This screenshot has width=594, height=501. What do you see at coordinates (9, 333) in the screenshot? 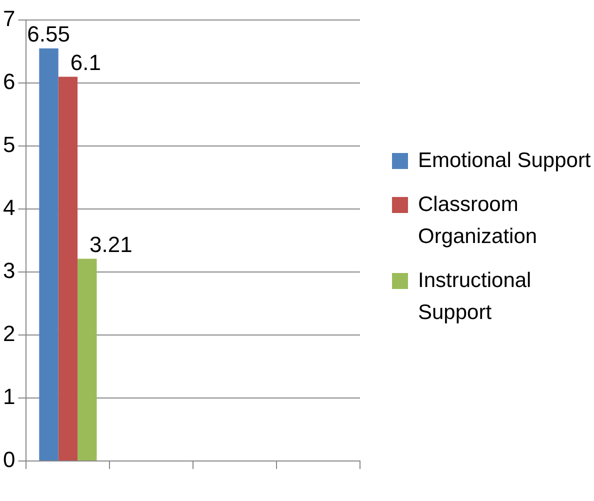
I see `y-tick-label: 2` at bounding box center [9, 333].